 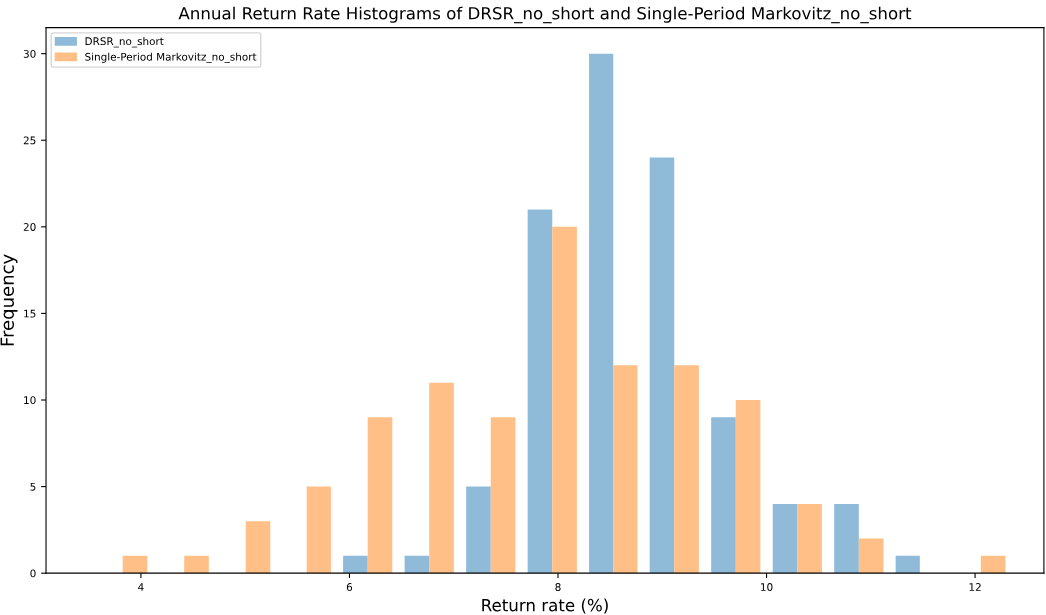 What do you see at coordinates (767, 587) in the screenshot?
I see `x-tick-label: 10` at bounding box center [767, 587].